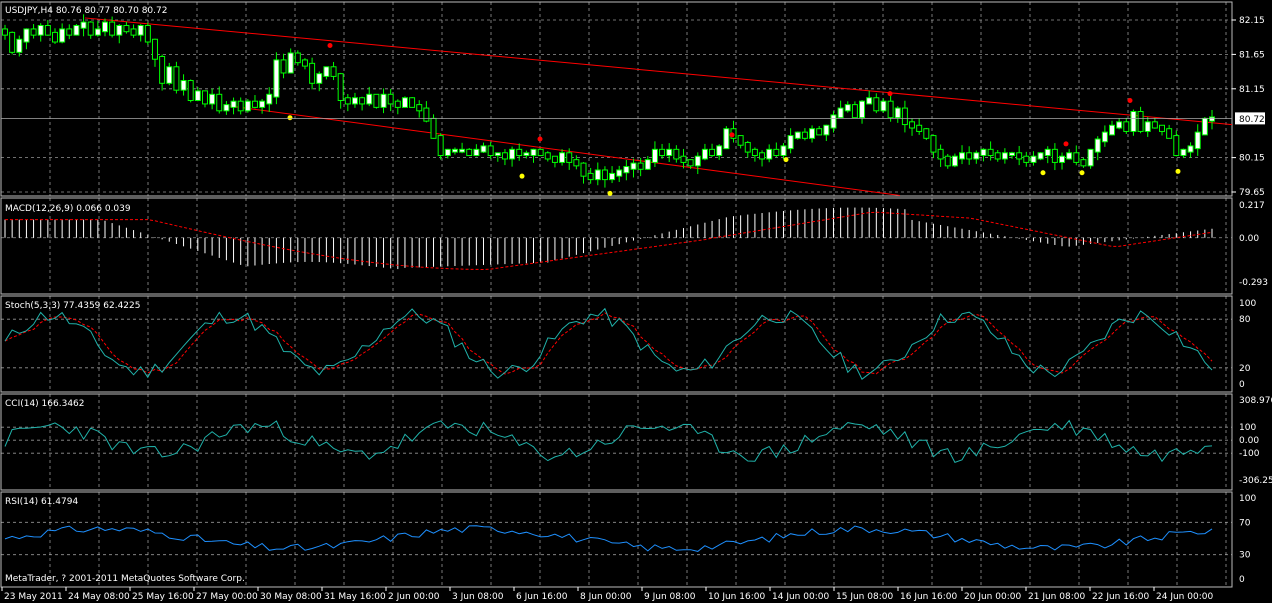 Image resolution: width=1272 pixels, height=603 pixels. Describe the element at coordinates (1252, 193) in the screenshot. I see `price-axis-label: 79.65` at that location.